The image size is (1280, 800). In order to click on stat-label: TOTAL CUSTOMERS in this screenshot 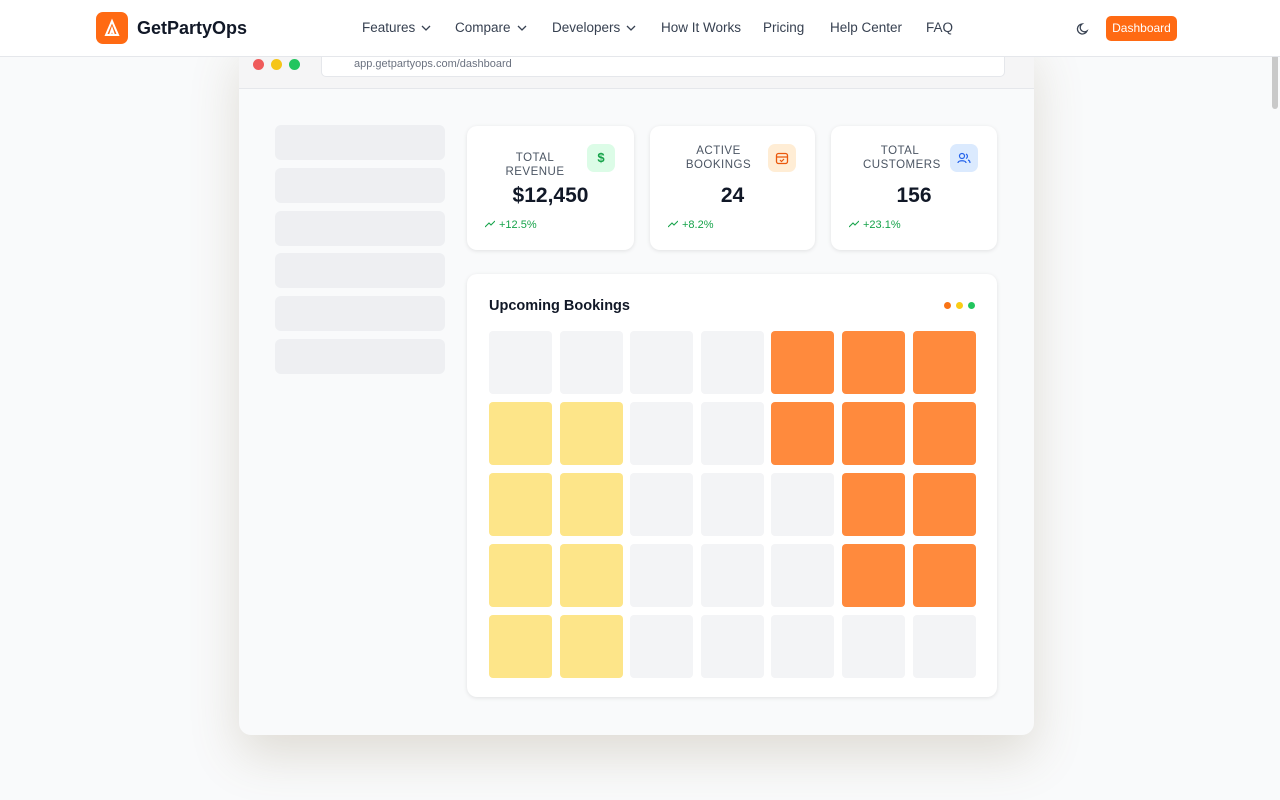, I will do `click(902, 158)`.